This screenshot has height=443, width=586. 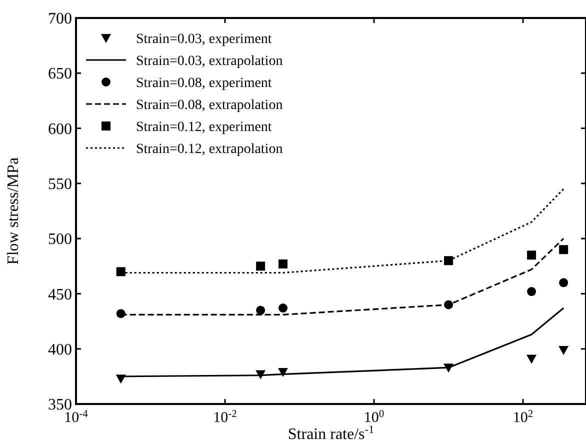 I want to click on x-tick-label: 10$^{2}$, so click(x=523, y=417).